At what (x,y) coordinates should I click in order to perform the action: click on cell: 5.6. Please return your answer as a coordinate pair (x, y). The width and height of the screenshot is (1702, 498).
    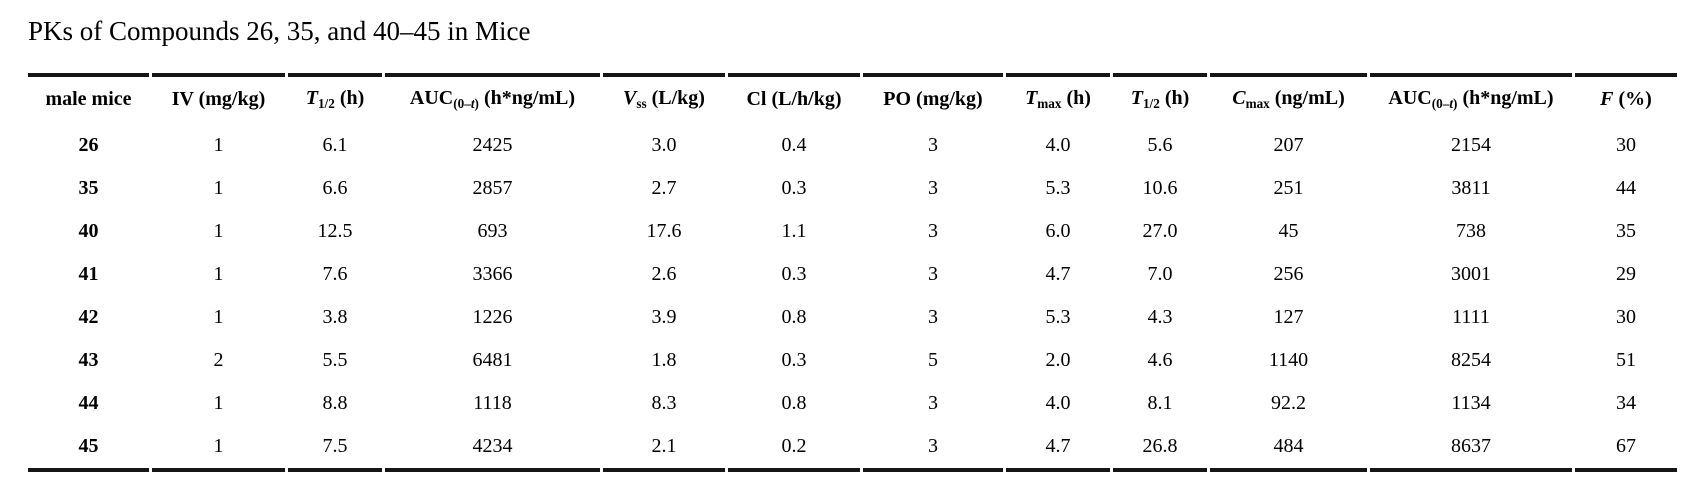
    Looking at the image, I should click on (1160, 144).